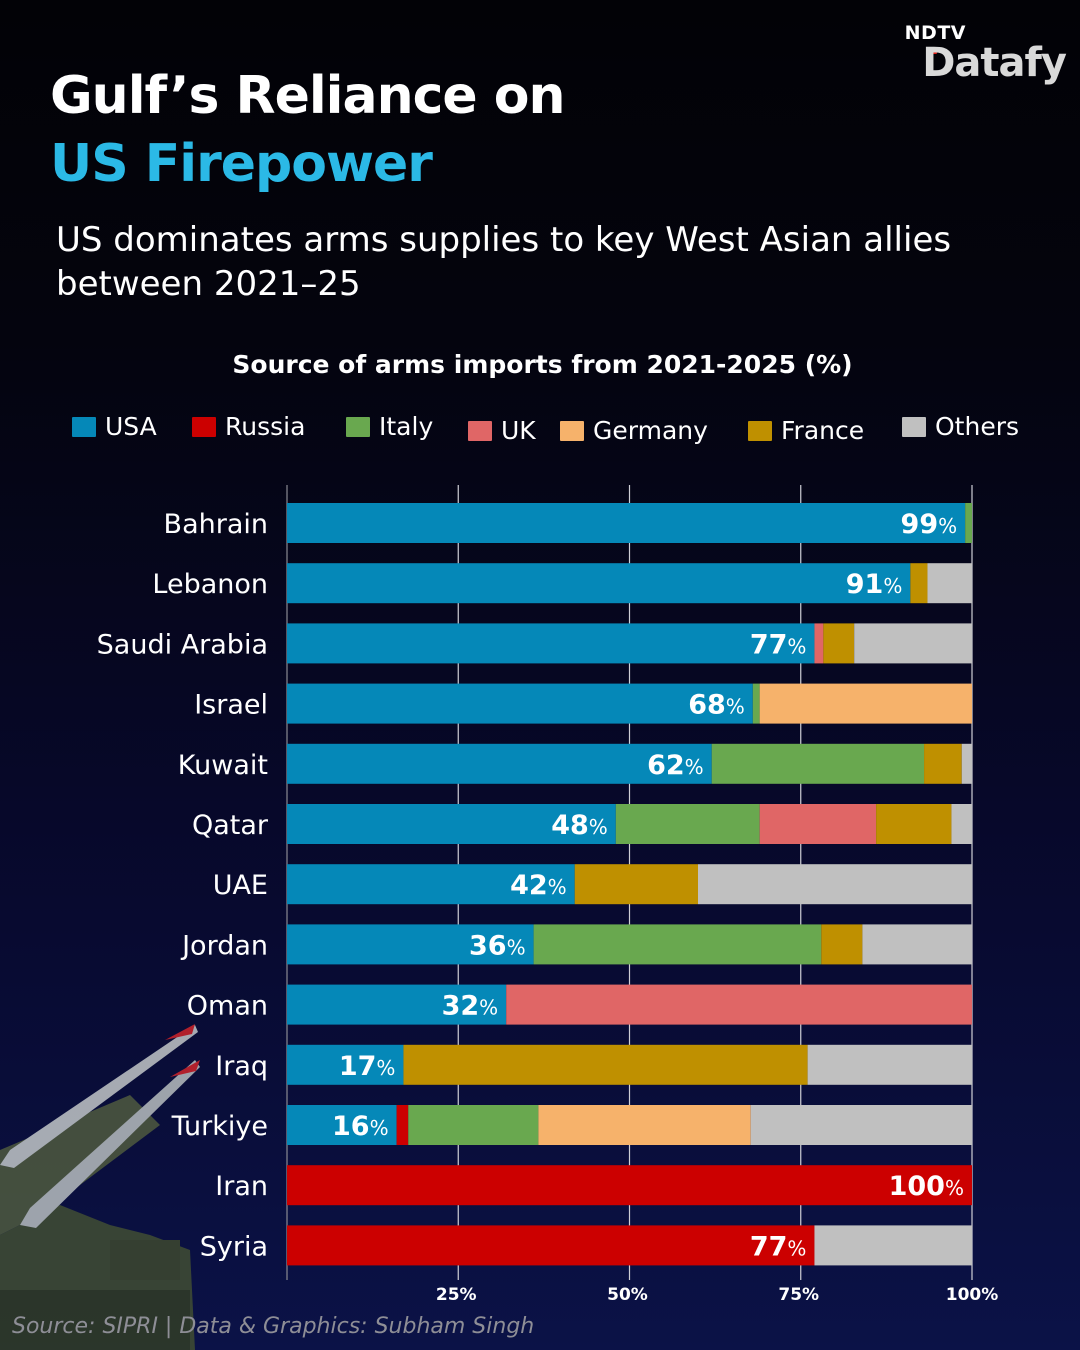 The image size is (1080, 1350). I want to click on x-tick-label: 25%, so click(456, 1295).